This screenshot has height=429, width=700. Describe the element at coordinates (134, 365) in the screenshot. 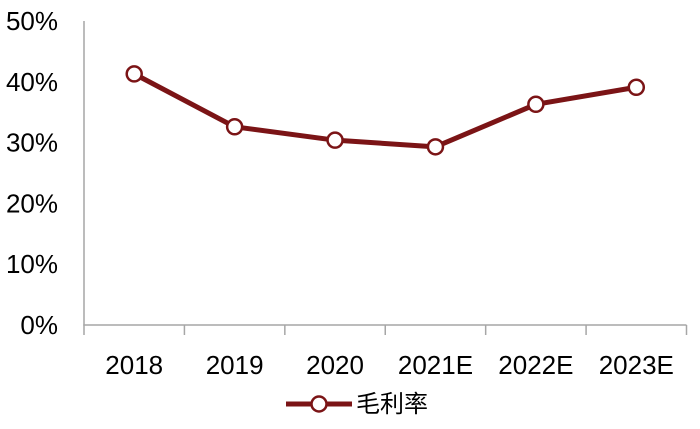

I see `x-axis-label: 2018` at that location.